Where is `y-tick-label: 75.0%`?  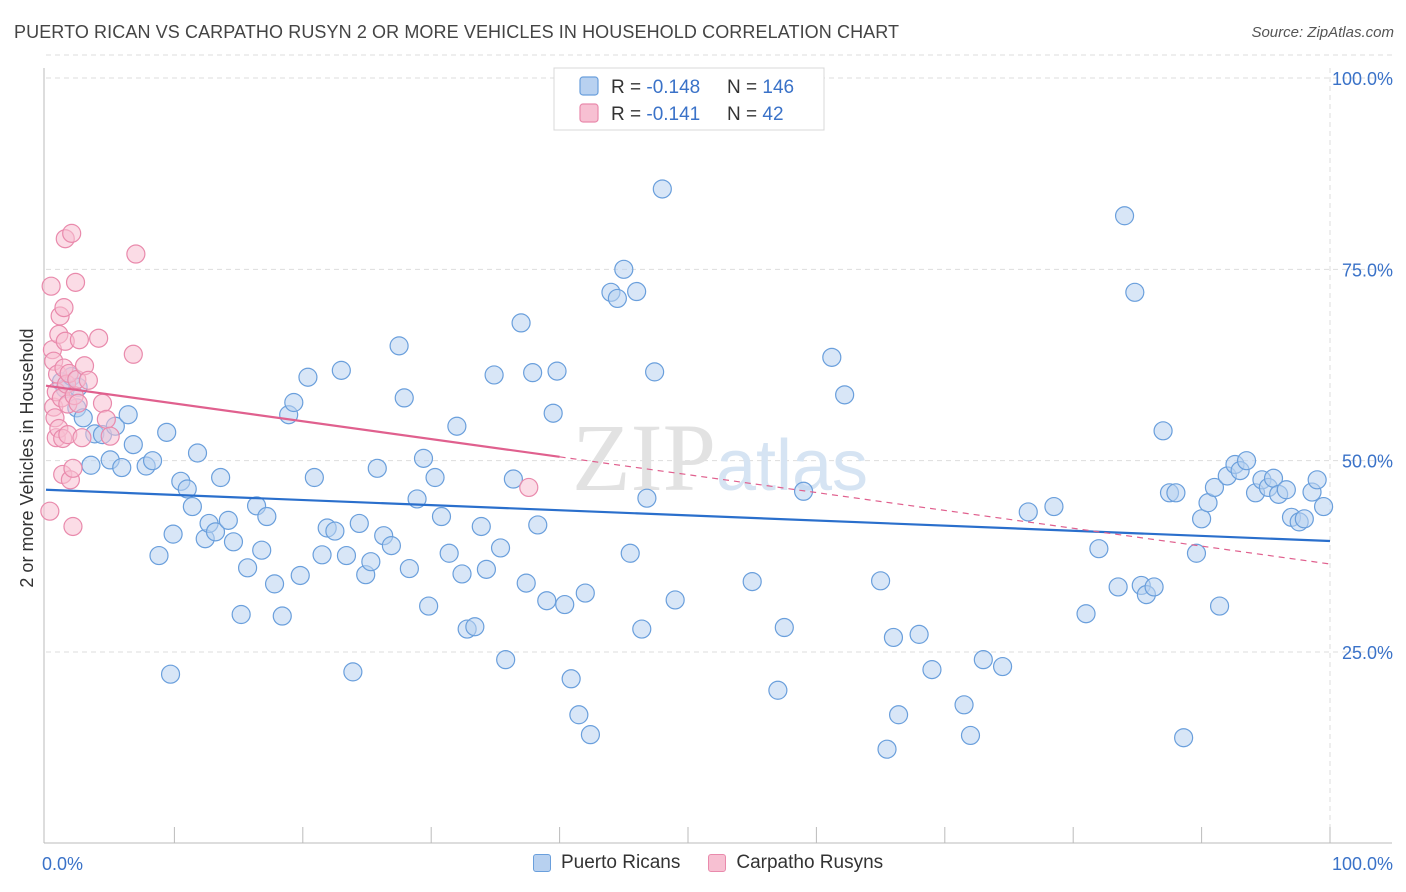 y-tick-label: 75.0% is located at coordinates (1367, 270).